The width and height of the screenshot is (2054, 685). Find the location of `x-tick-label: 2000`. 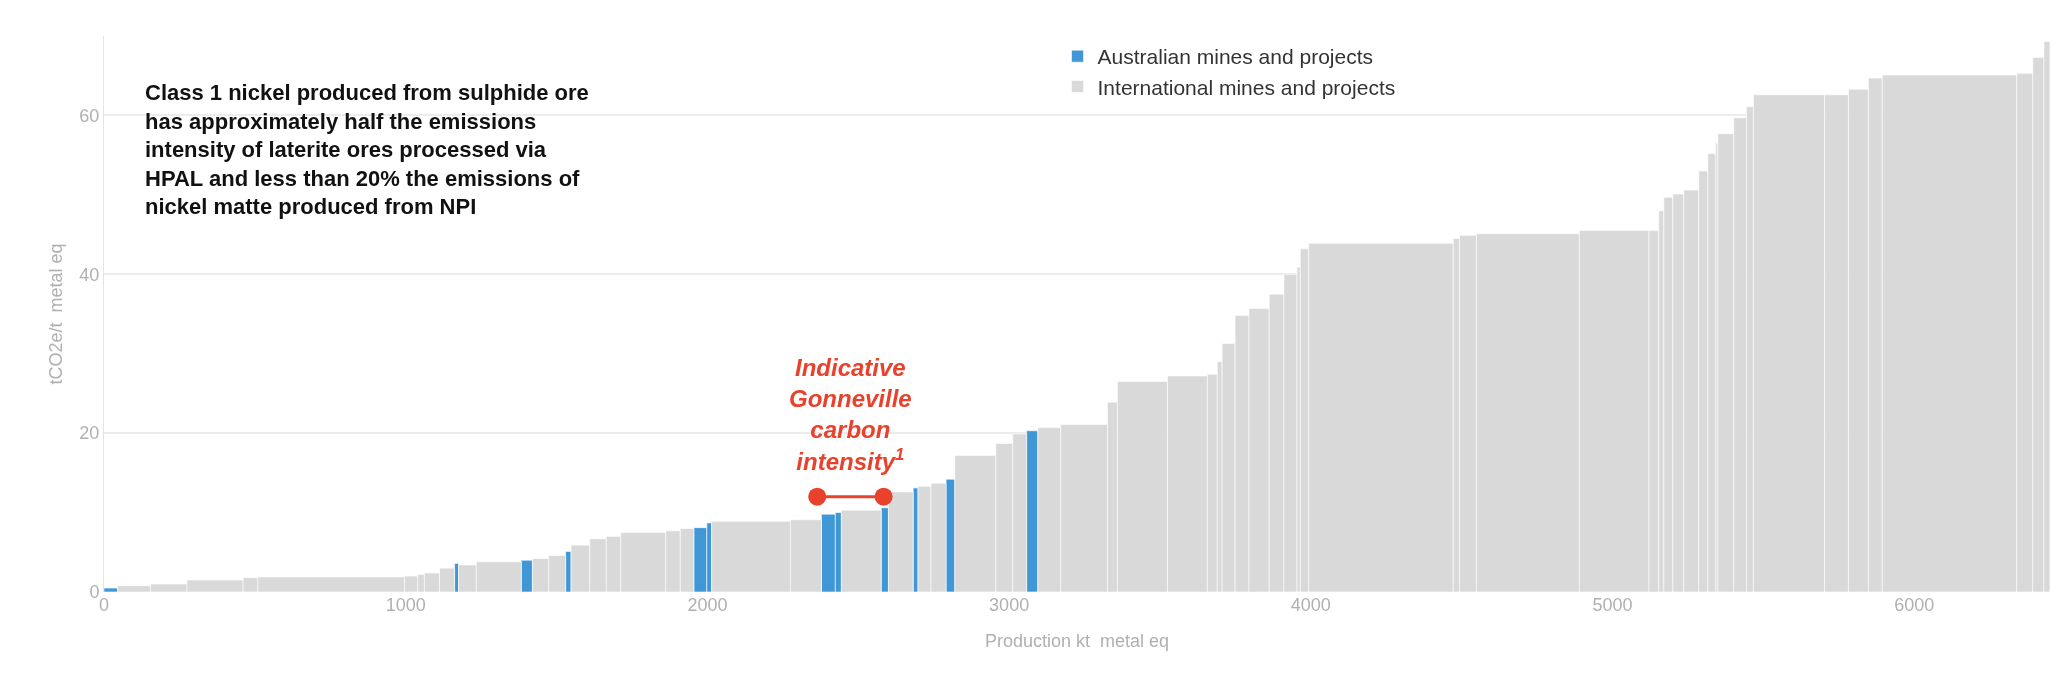

x-tick-label: 2000 is located at coordinates (707, 605).